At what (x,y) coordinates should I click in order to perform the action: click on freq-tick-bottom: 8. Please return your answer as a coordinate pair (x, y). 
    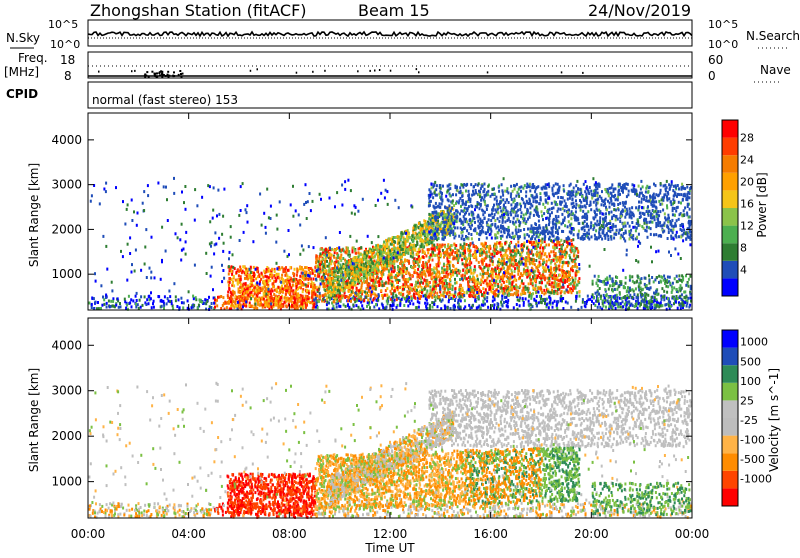
    Looking at the image, I should click on (68, 76).